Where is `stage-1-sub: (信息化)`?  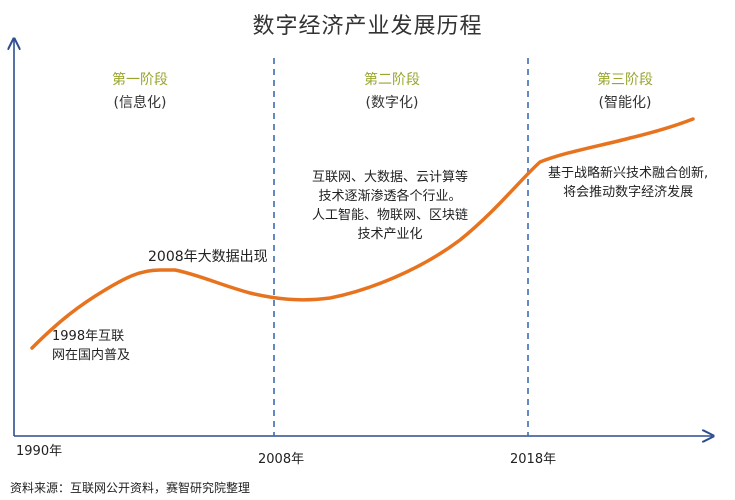 stage-1-sub: (信息化) is located at coordinates (140, 103).